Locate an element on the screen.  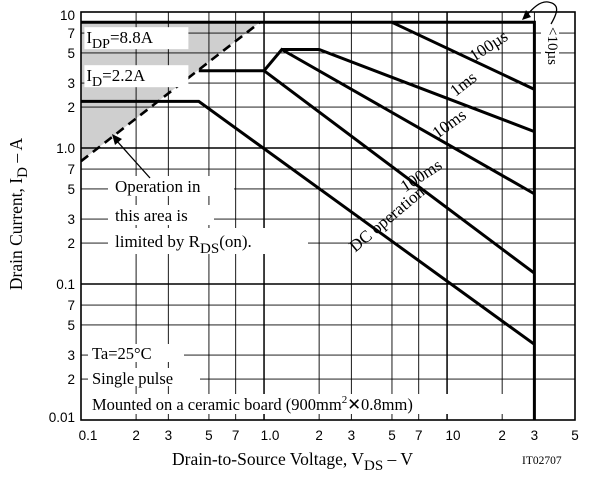
note-line1-bg is located at coordinates (171, 186).